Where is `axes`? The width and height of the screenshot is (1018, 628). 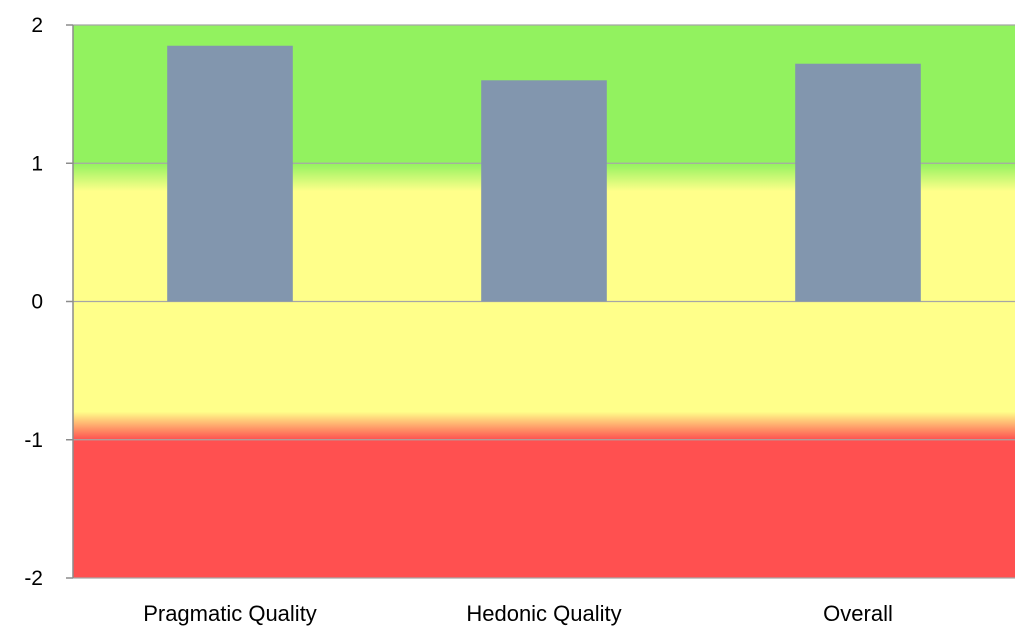
axes is located at coordinates (70, 301).